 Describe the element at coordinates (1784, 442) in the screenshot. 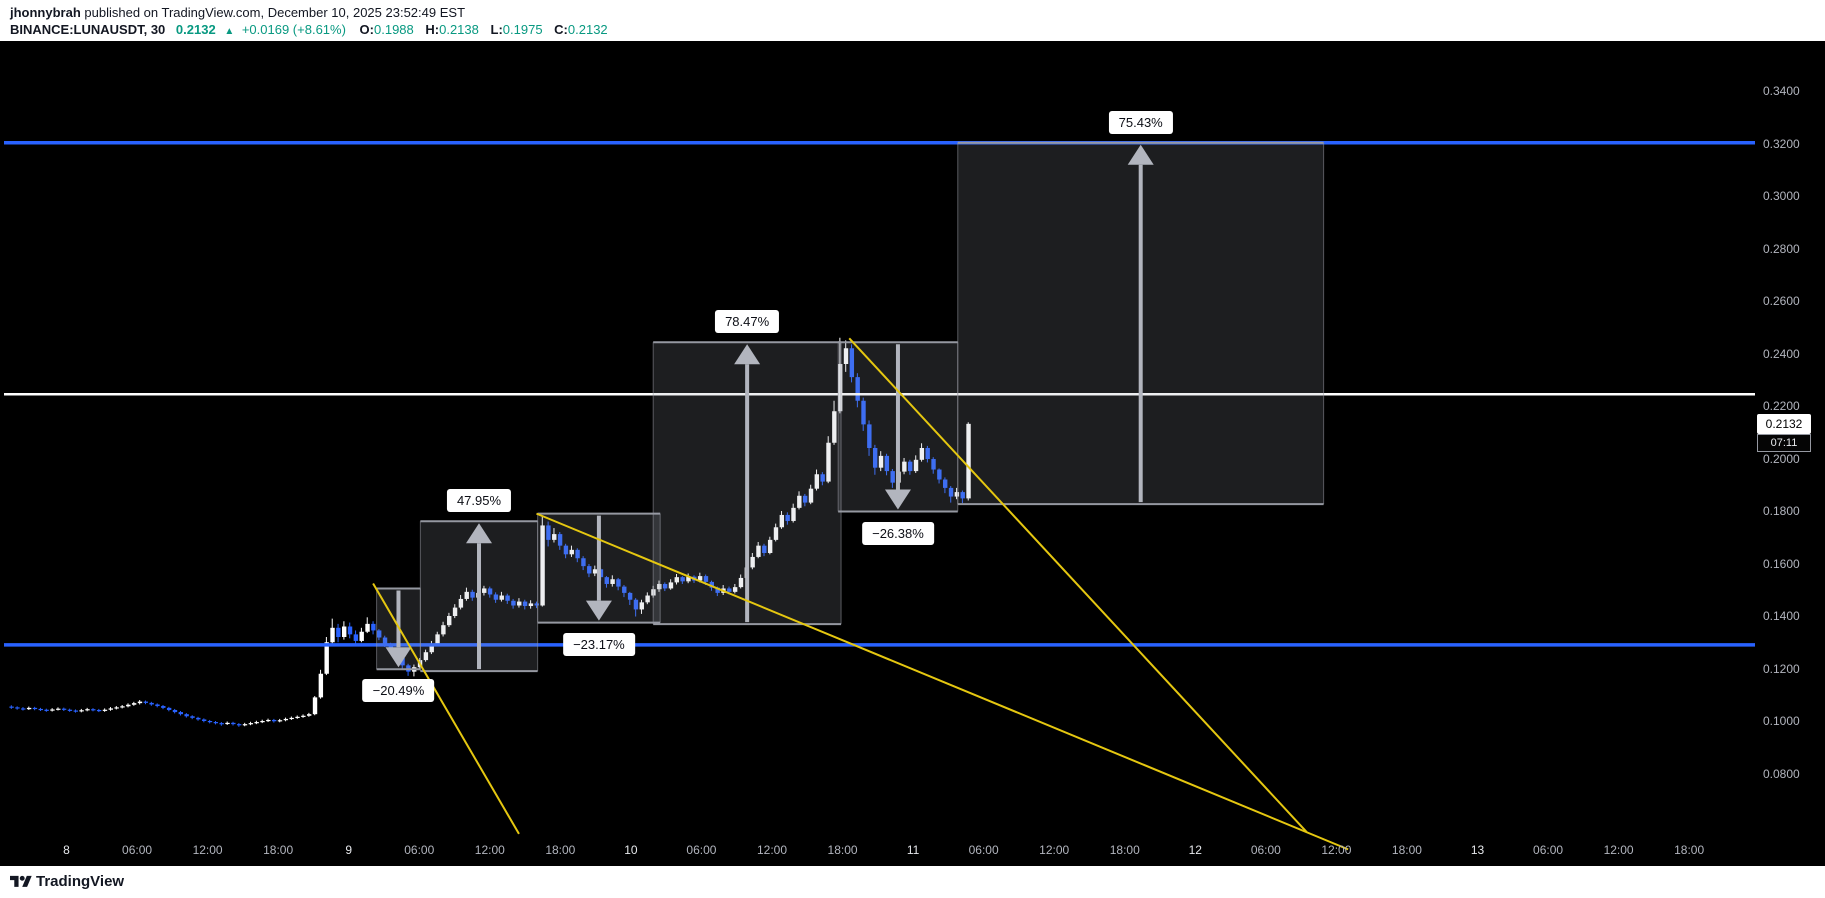

I see `bar-countdown-label: 07:11` at that location.